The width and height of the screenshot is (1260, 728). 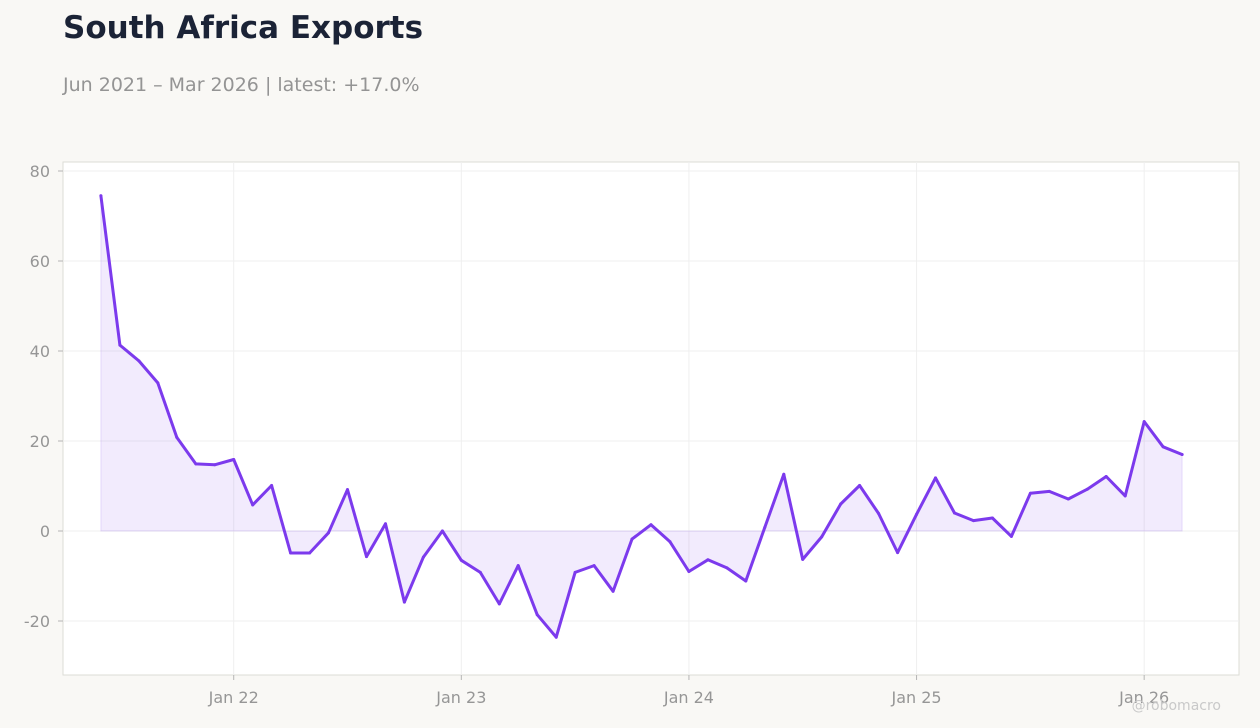 What do you see at coordinates (1143, 697) in the screenshot?
I see `x-tick-label: Jan 26` at bounding box center [1143, 697].